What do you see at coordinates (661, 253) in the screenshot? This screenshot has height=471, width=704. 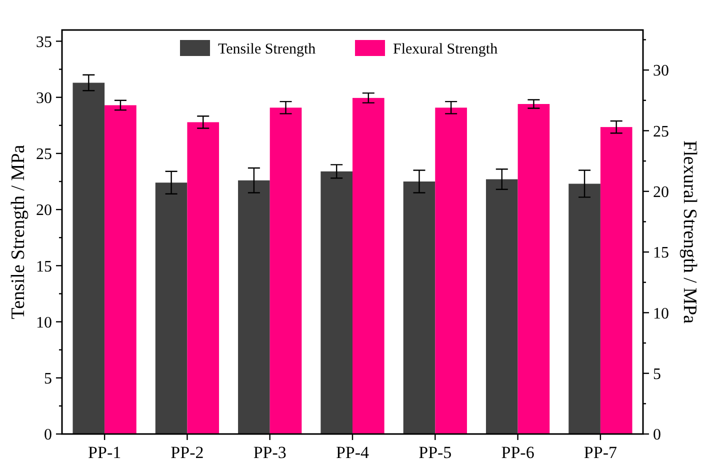 I see `y2-tick-label: 15` at bounding box center [661, 253].